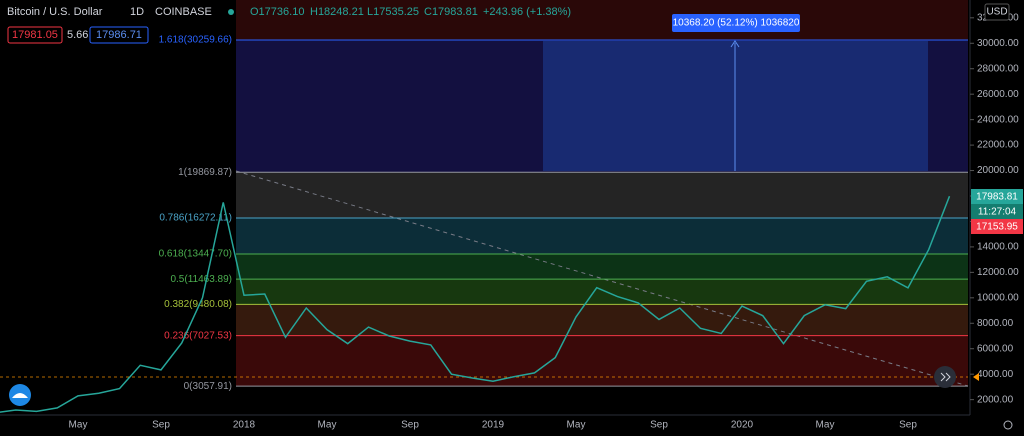  I want to click on scroll-icon, so click(945, 377).